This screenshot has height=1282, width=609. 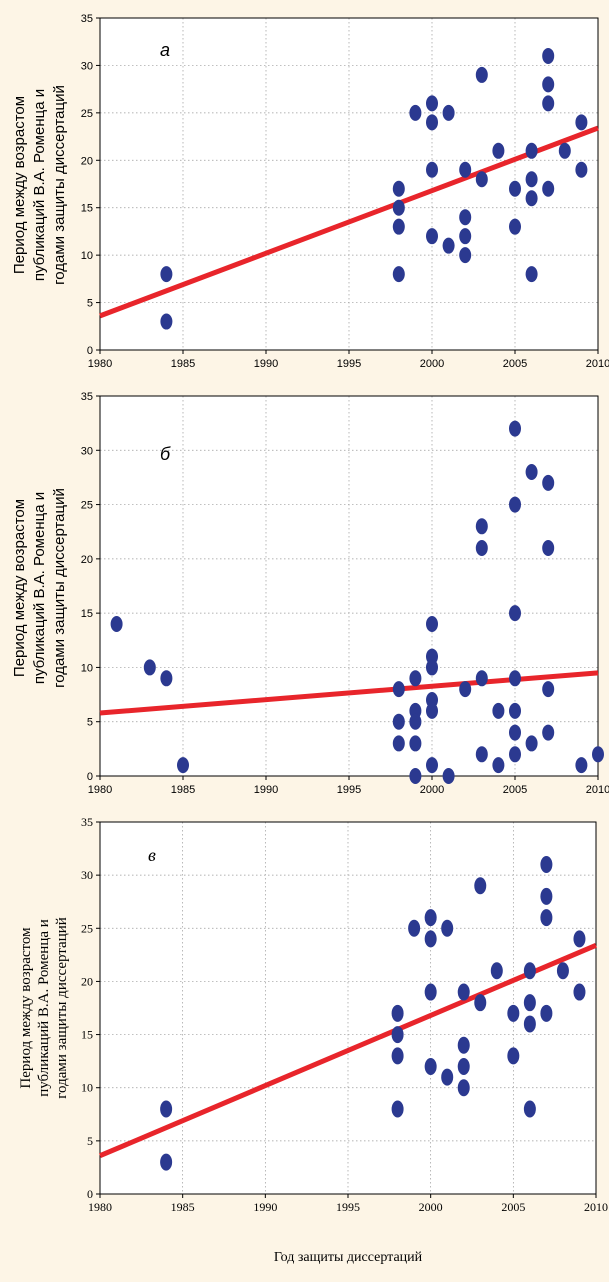 I want to click on panel-label: б, so click(x=165, y=454).